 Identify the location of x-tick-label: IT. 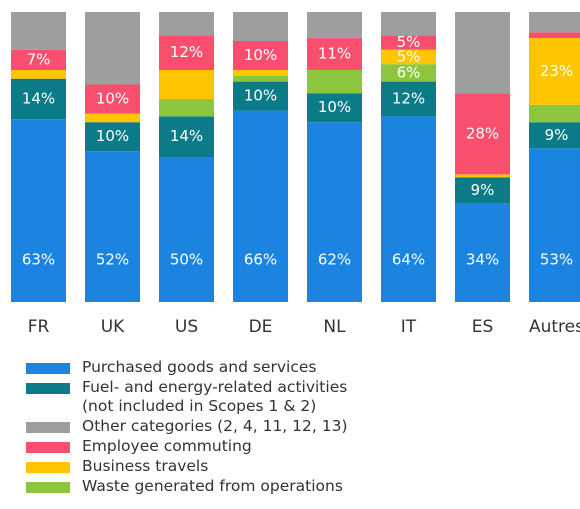
(409, 327).